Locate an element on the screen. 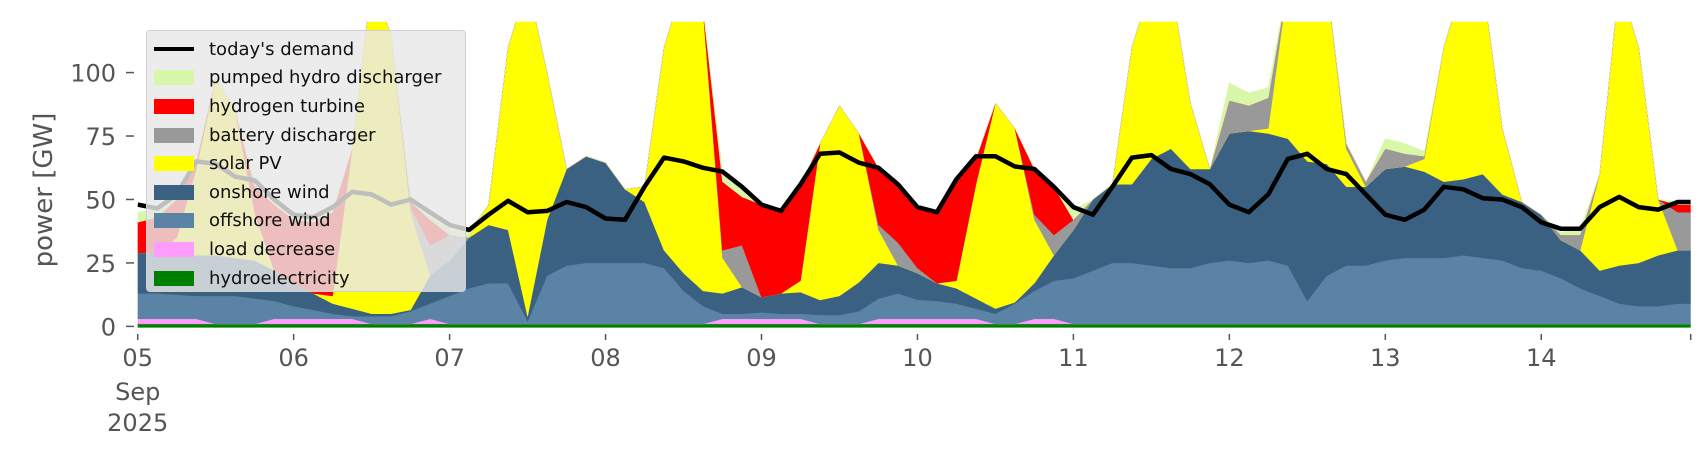 The height and width of the screenshot is (460, 1706). legend-item: hydrogen turbine is located at coordinates (306, 106).